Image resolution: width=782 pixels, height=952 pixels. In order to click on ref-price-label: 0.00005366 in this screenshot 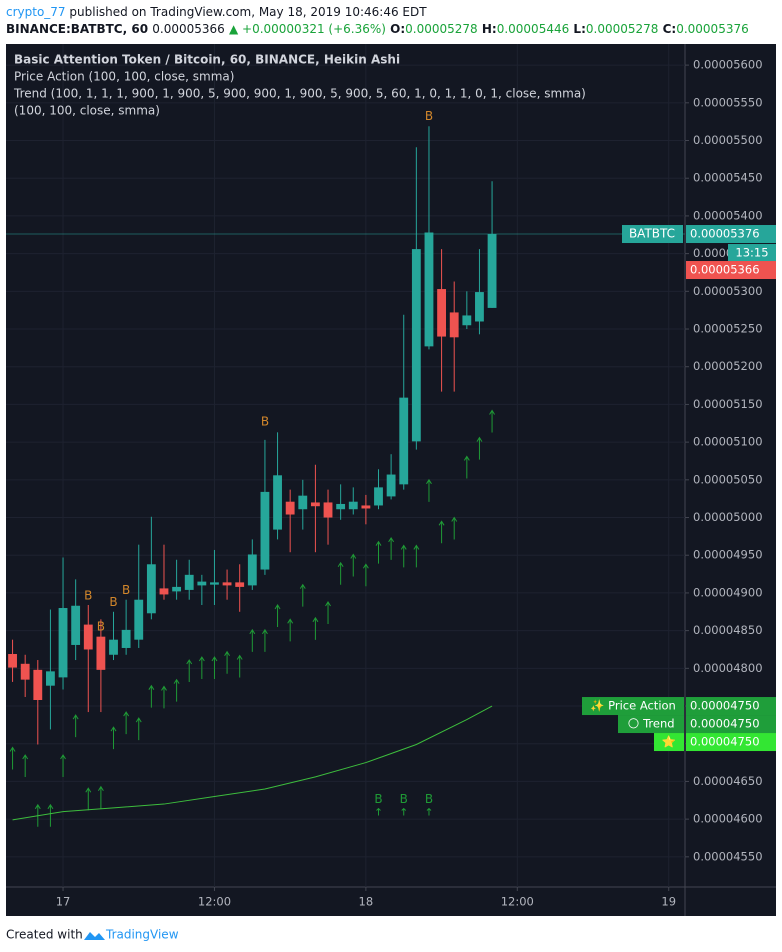, I will do `click(725, 270)`.